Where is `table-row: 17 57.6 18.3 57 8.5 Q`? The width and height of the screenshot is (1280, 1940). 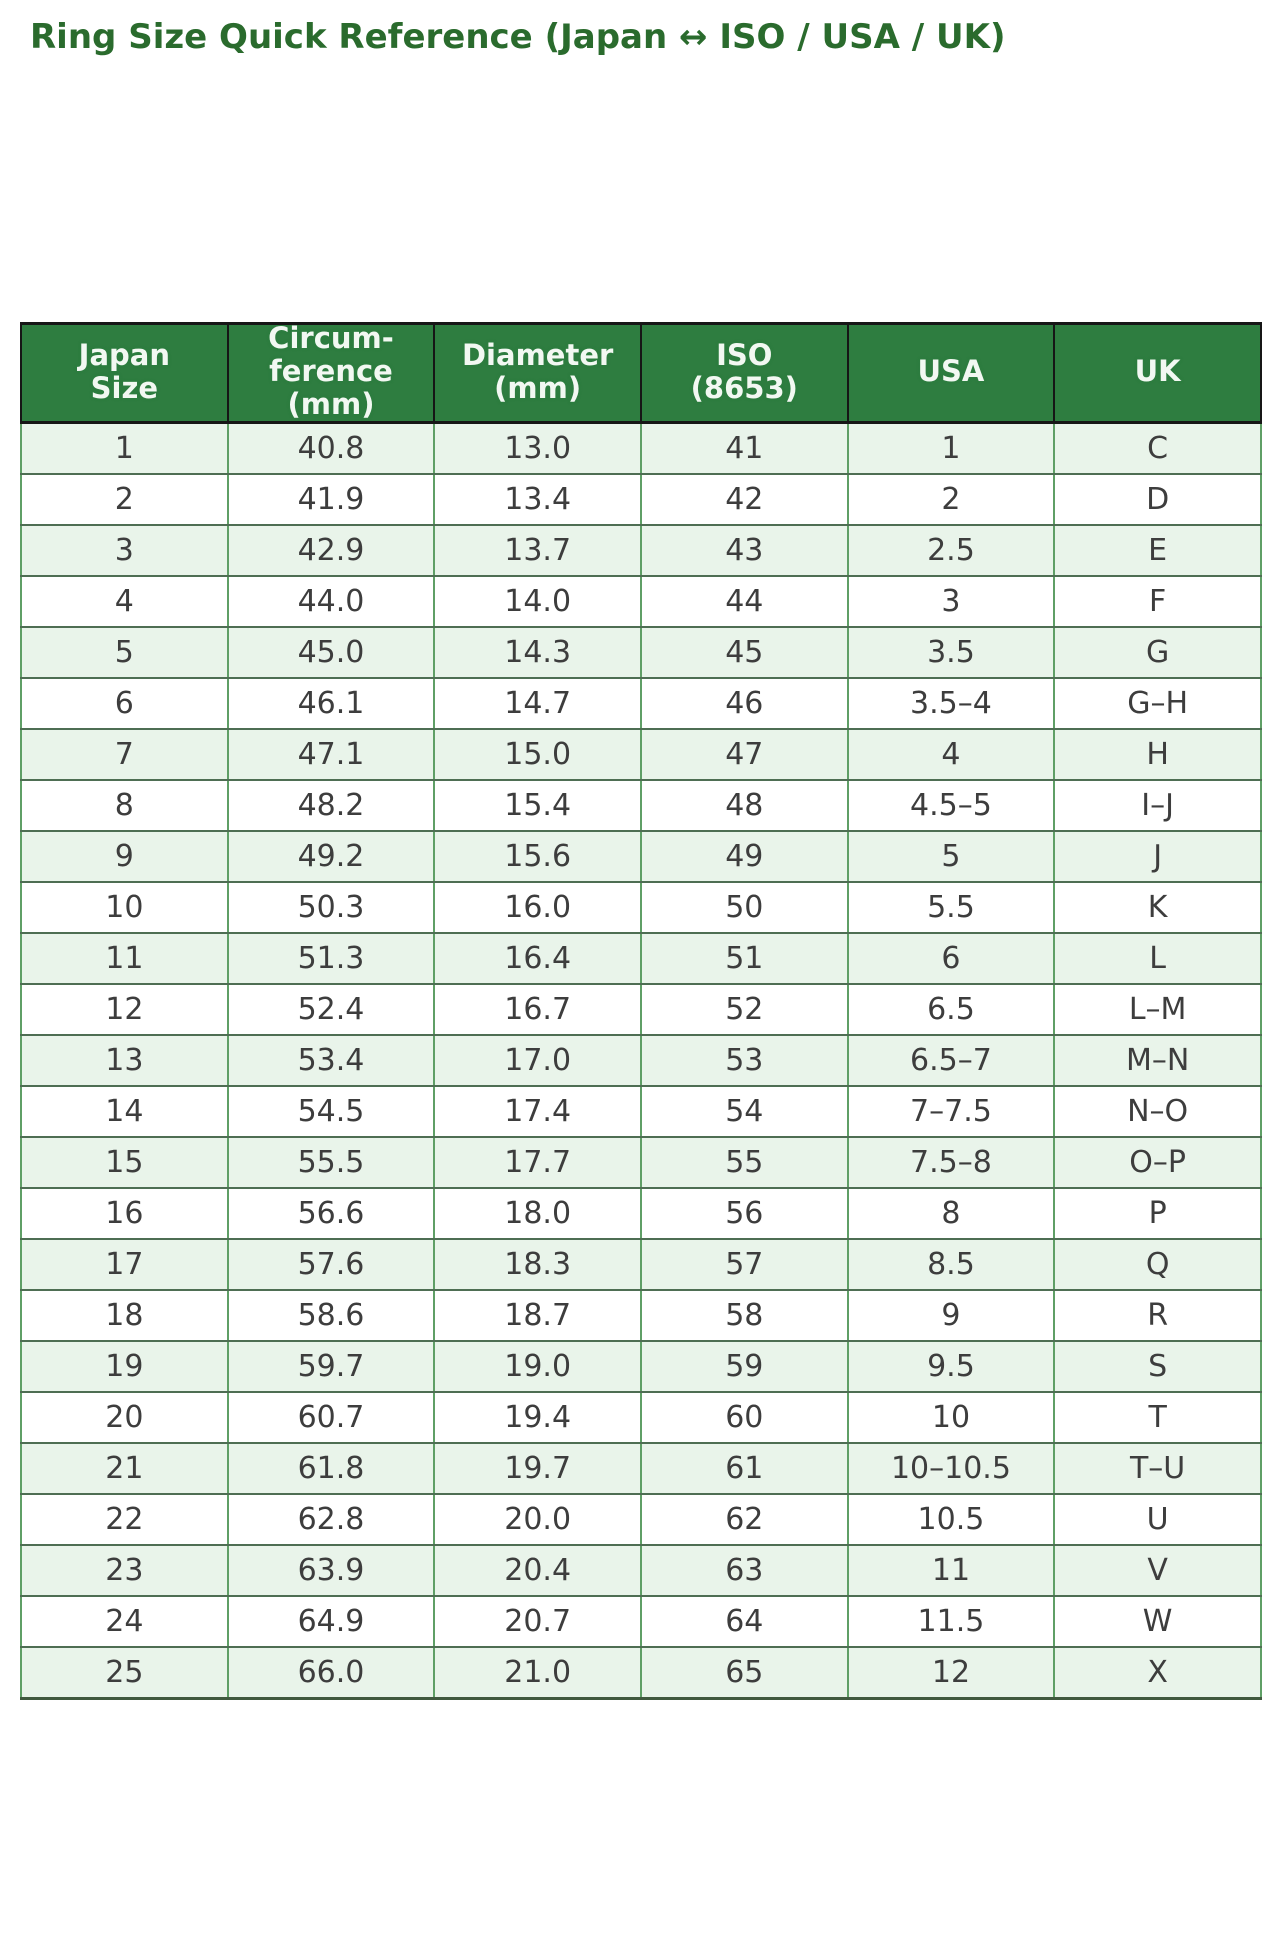 table-row: 17 57.6 18.3 57 8.5 Q is located at coordinates (641, 1264).